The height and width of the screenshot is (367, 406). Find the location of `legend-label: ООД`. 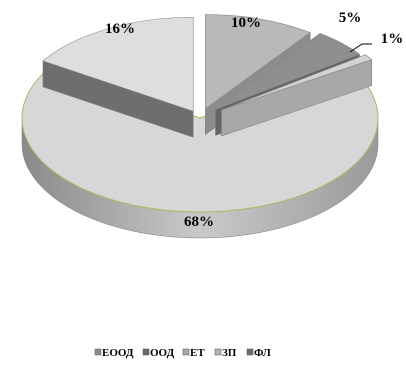

legend-label: ООД is located at coordinates (162, 353).